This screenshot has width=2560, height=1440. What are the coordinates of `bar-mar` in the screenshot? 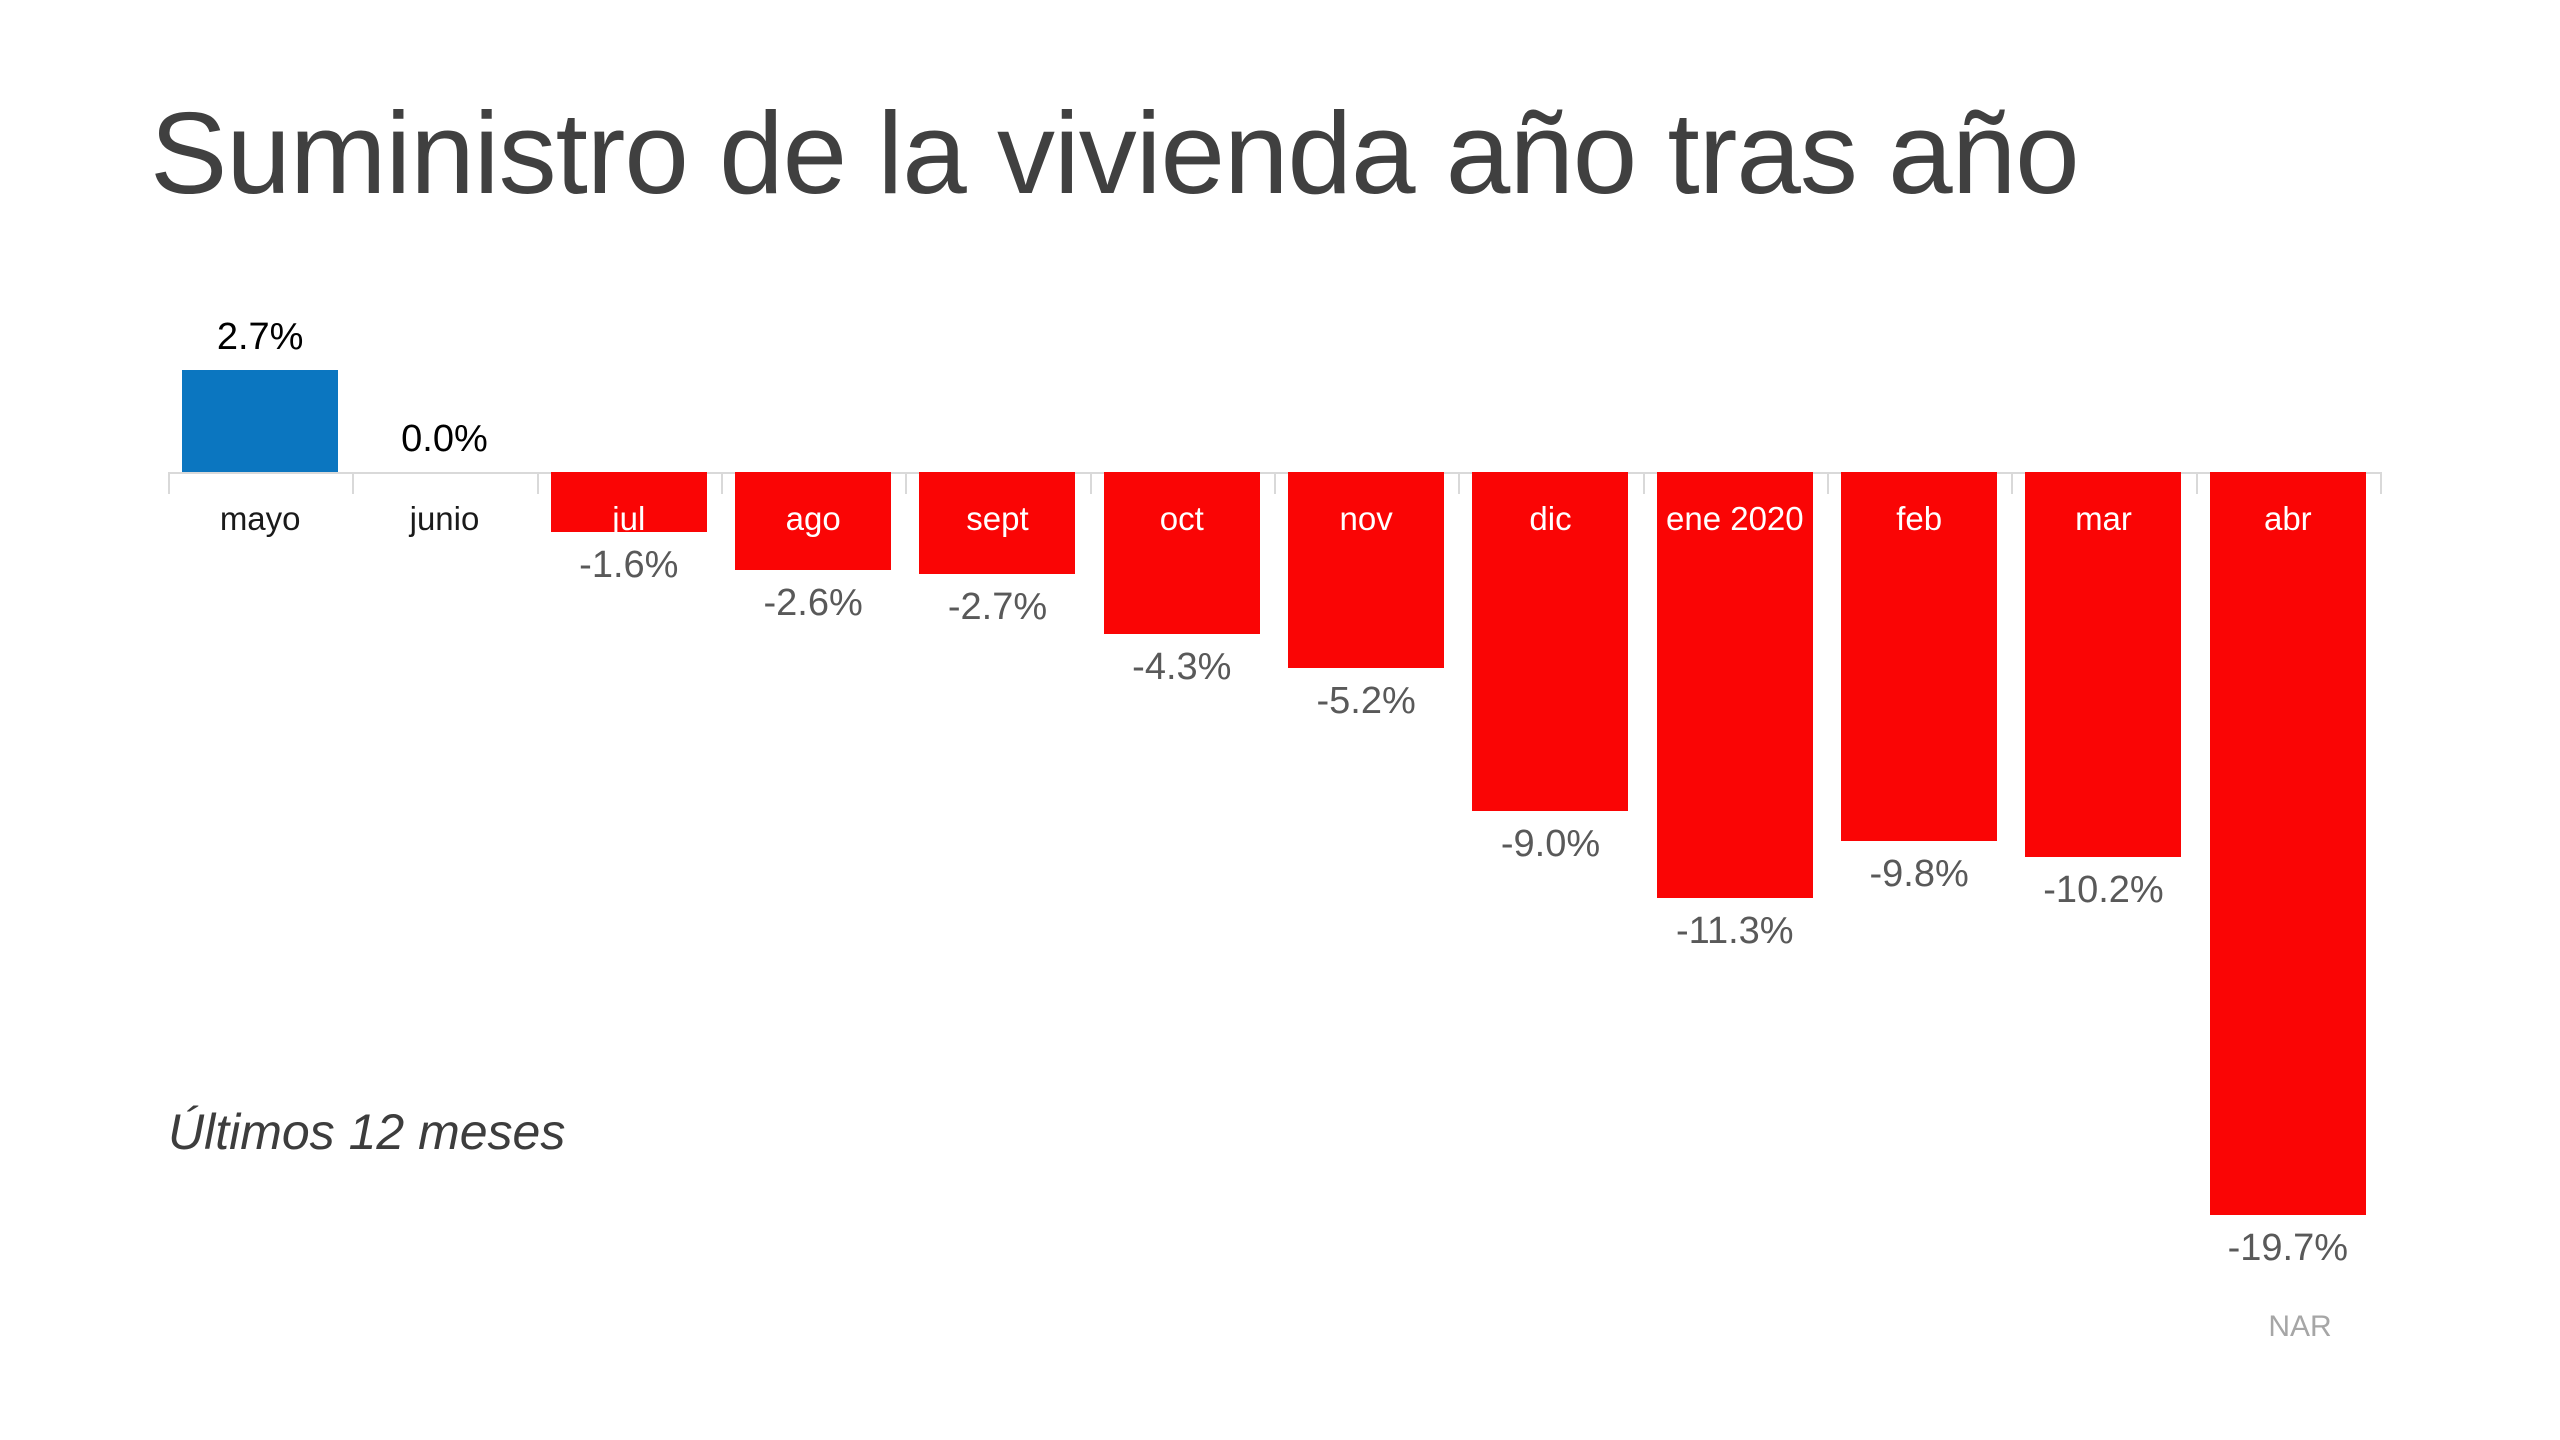 It's located at (2103, 664).